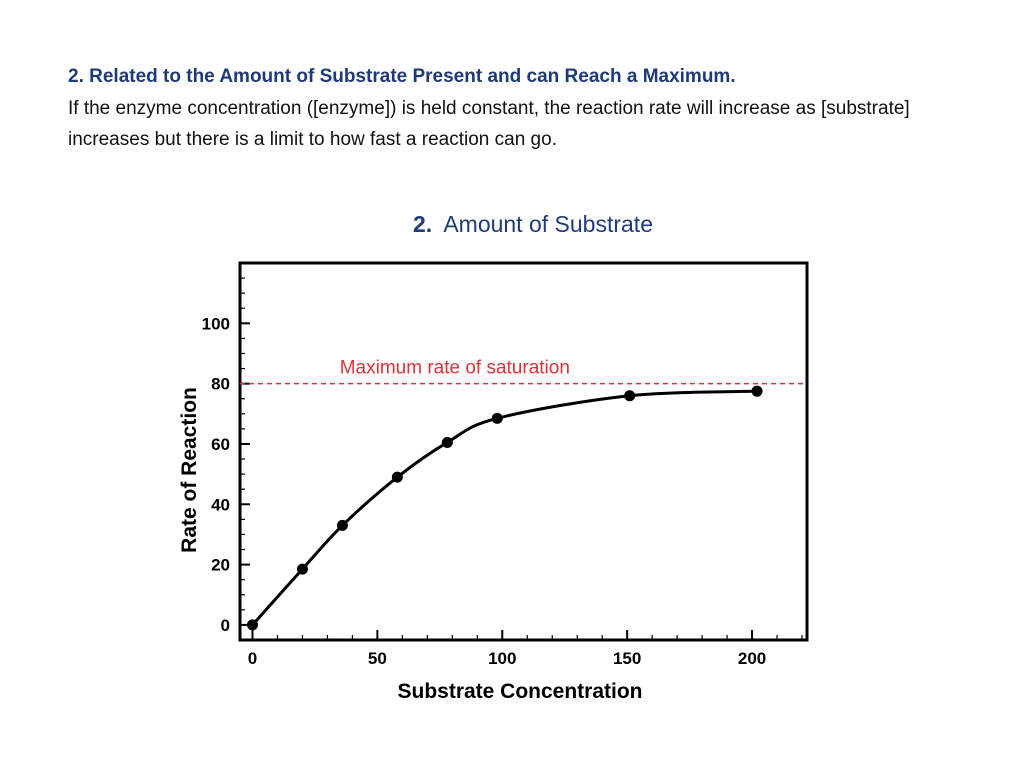 Image resolution: width=1024 pixels, height=768 pixels. Describe the element at coordinates (422, 224) in the screenshot. I see `chart-title-number: 2.` at that location.